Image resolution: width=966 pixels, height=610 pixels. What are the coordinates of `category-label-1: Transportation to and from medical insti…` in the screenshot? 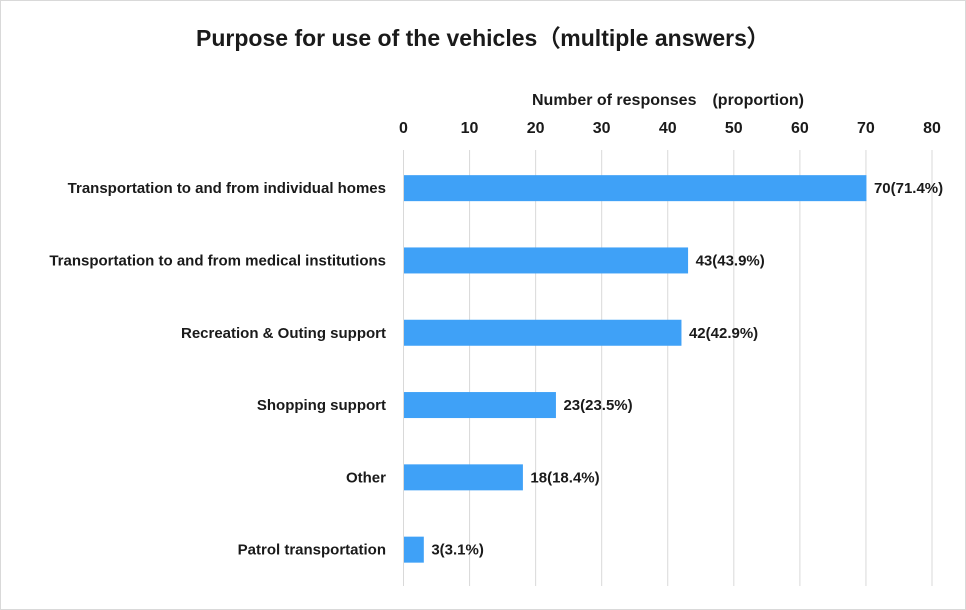 It's located at (217, 260).